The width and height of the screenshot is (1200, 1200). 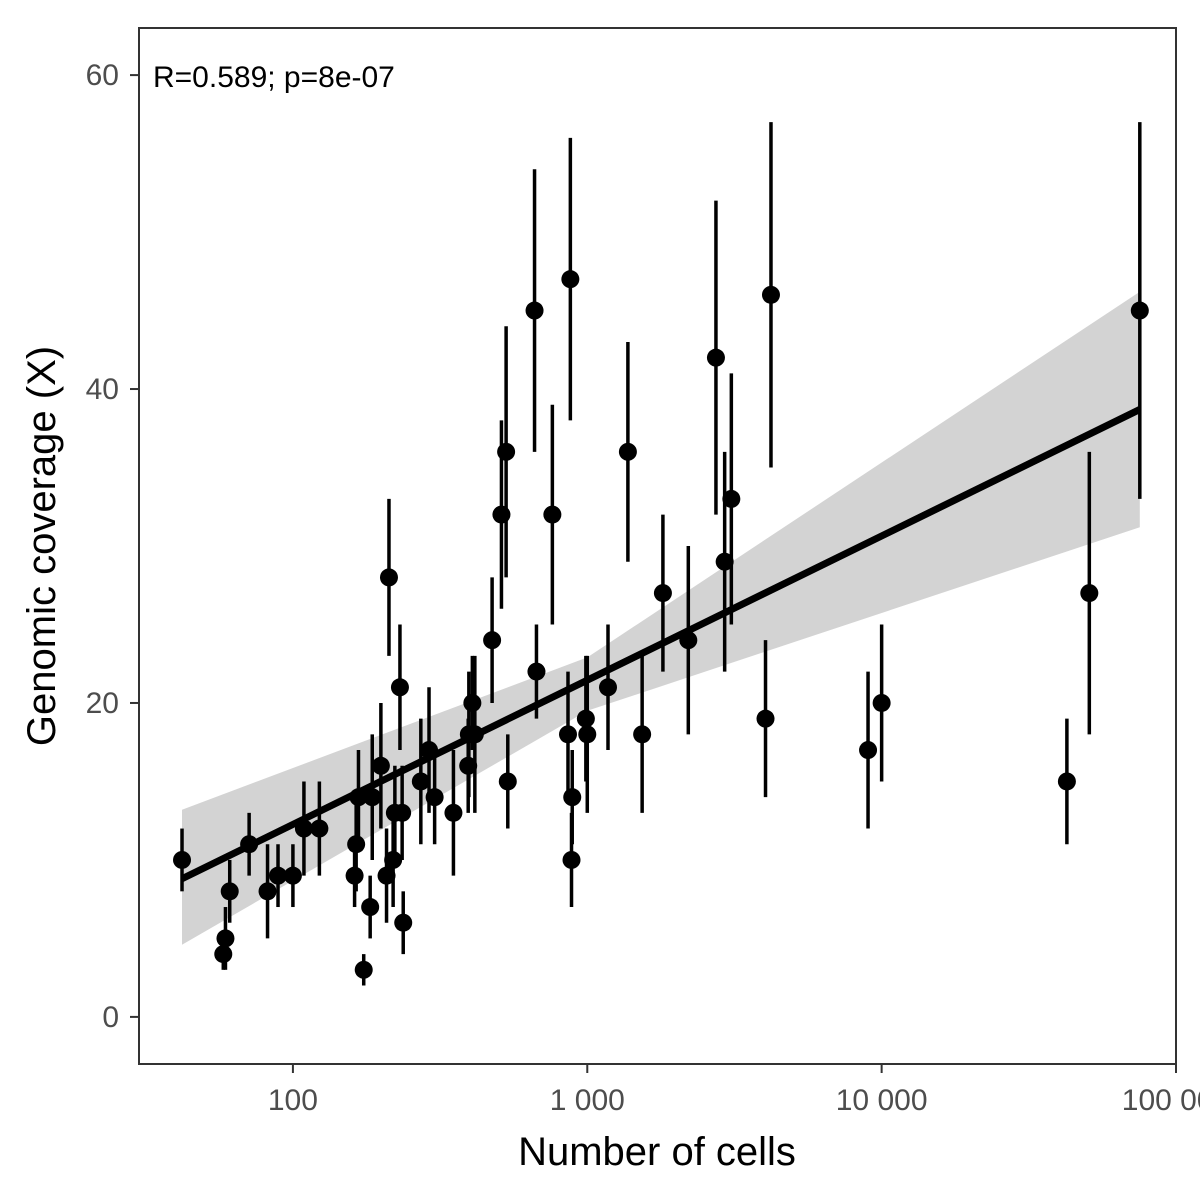 What do you see at coordinates (882, 1100) in the screenshot?
I see `x-tick-label: 10 000` at bounding box center [882, 1100].